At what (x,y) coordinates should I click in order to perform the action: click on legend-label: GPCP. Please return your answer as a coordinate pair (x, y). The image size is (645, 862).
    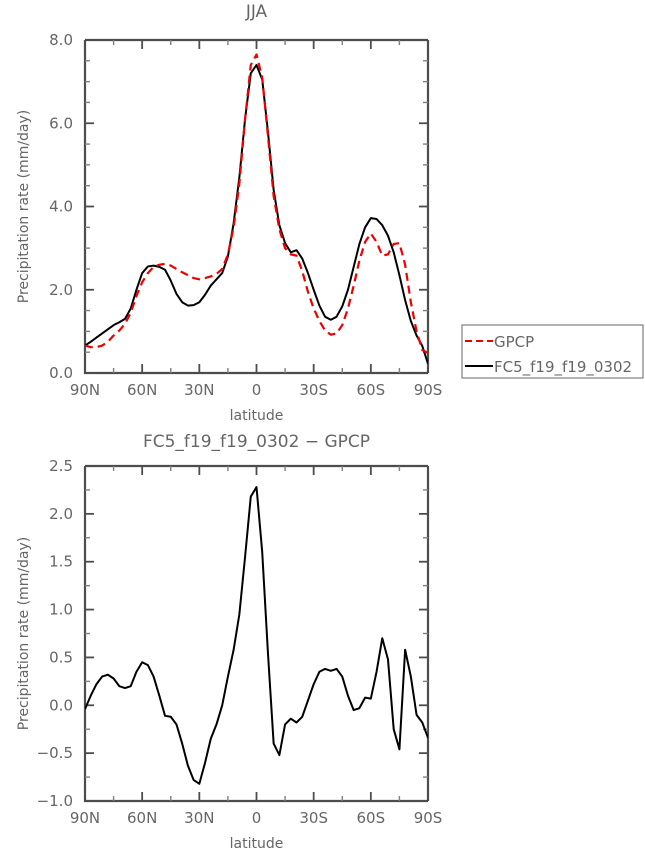
    Looking at the image, I should click on (514, 342).